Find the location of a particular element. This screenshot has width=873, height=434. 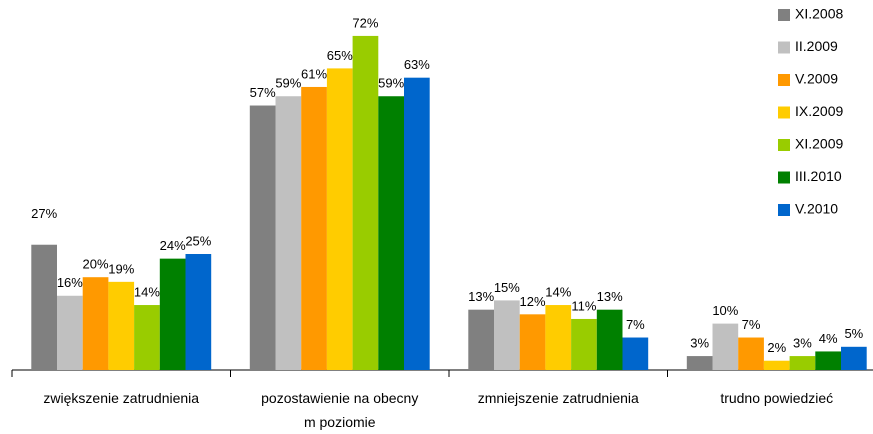

data-label: 27% is located at coordinates (44, 213).